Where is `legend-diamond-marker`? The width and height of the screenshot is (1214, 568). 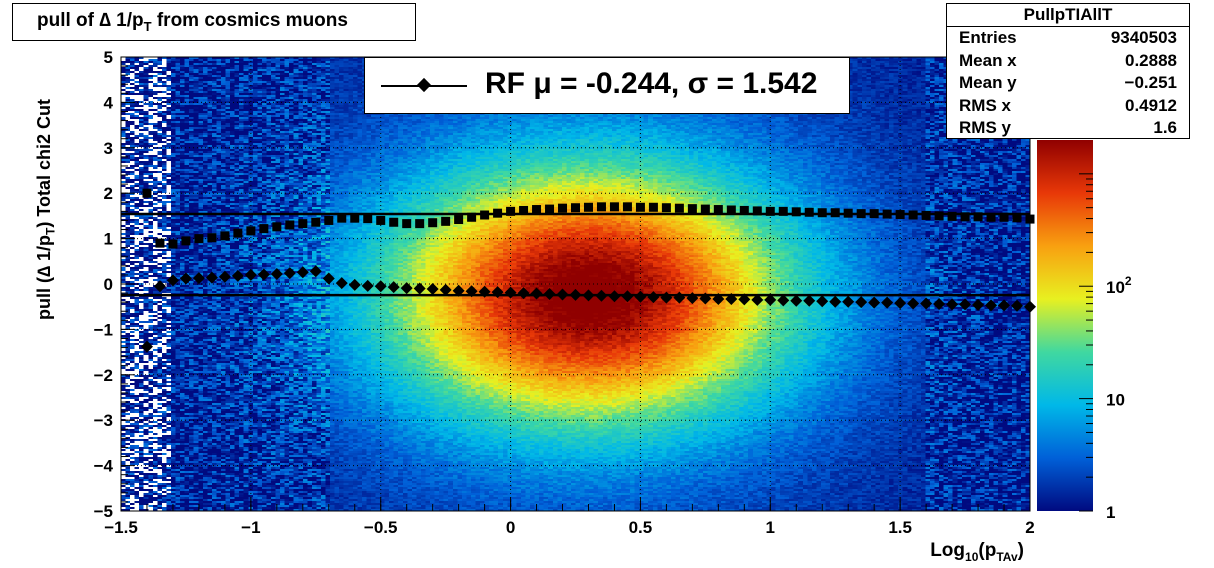 legend-diamond-marker is located at coordinates (424, 85).